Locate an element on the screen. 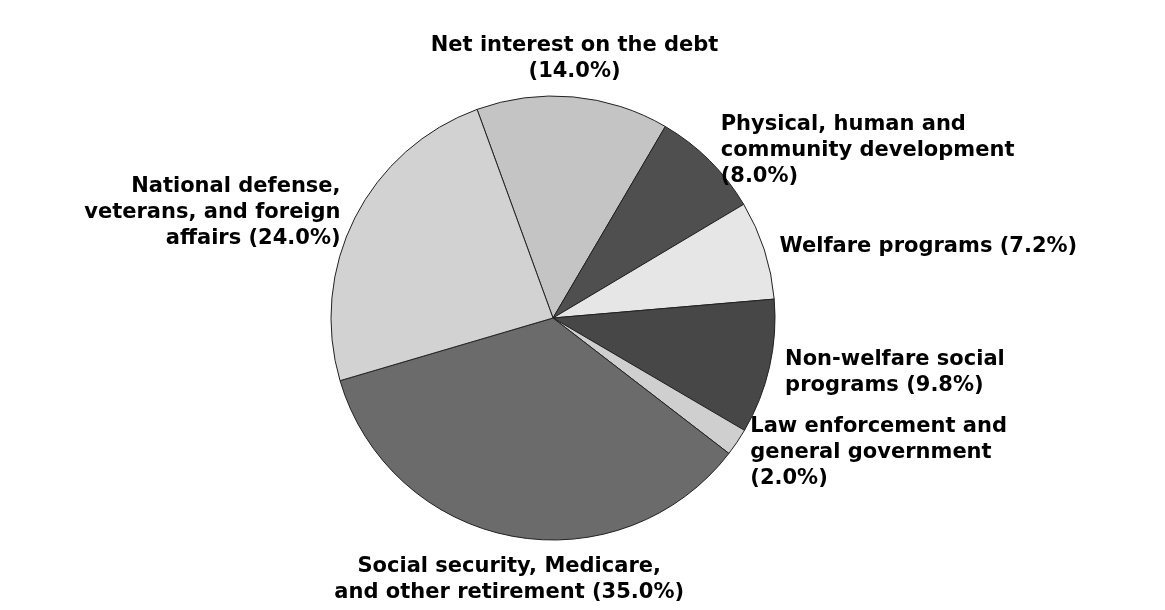  slice-label: National defense, veterans, and foreign affairs (24.0%) is located at coordinates (212, 210).